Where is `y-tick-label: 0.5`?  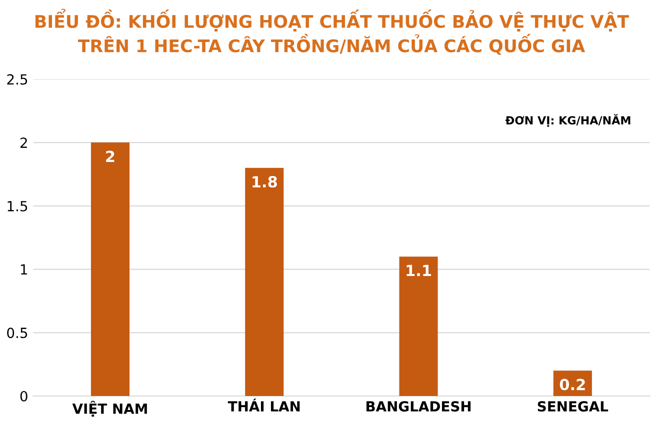
y-tick-label: 0.5 is located at coordinates (17, 333).